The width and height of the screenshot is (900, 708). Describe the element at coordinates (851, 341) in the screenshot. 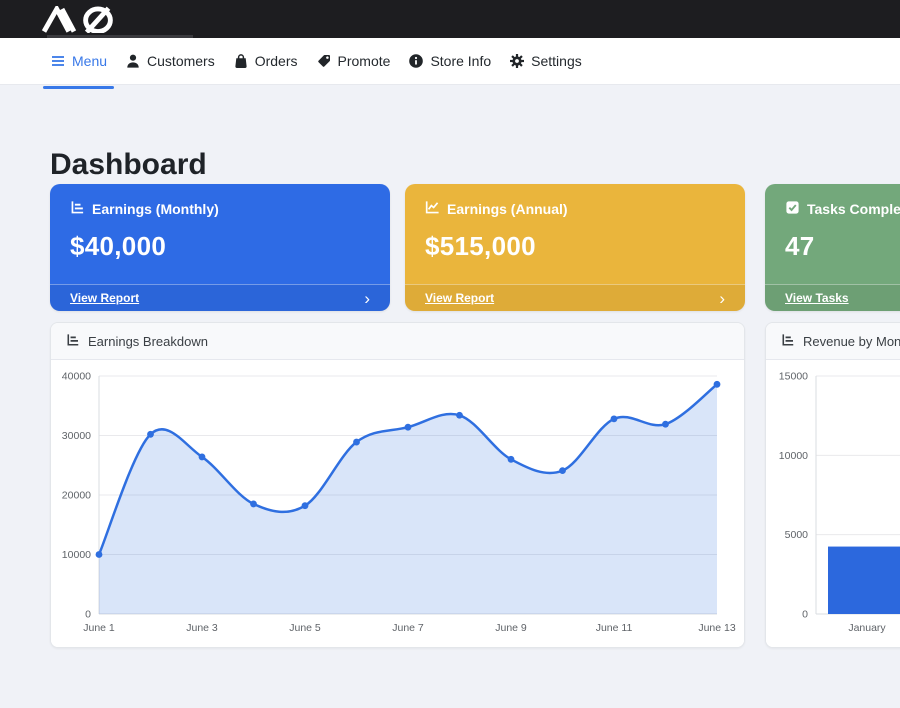

I see `chart-title: Revenue by Month` at that location.